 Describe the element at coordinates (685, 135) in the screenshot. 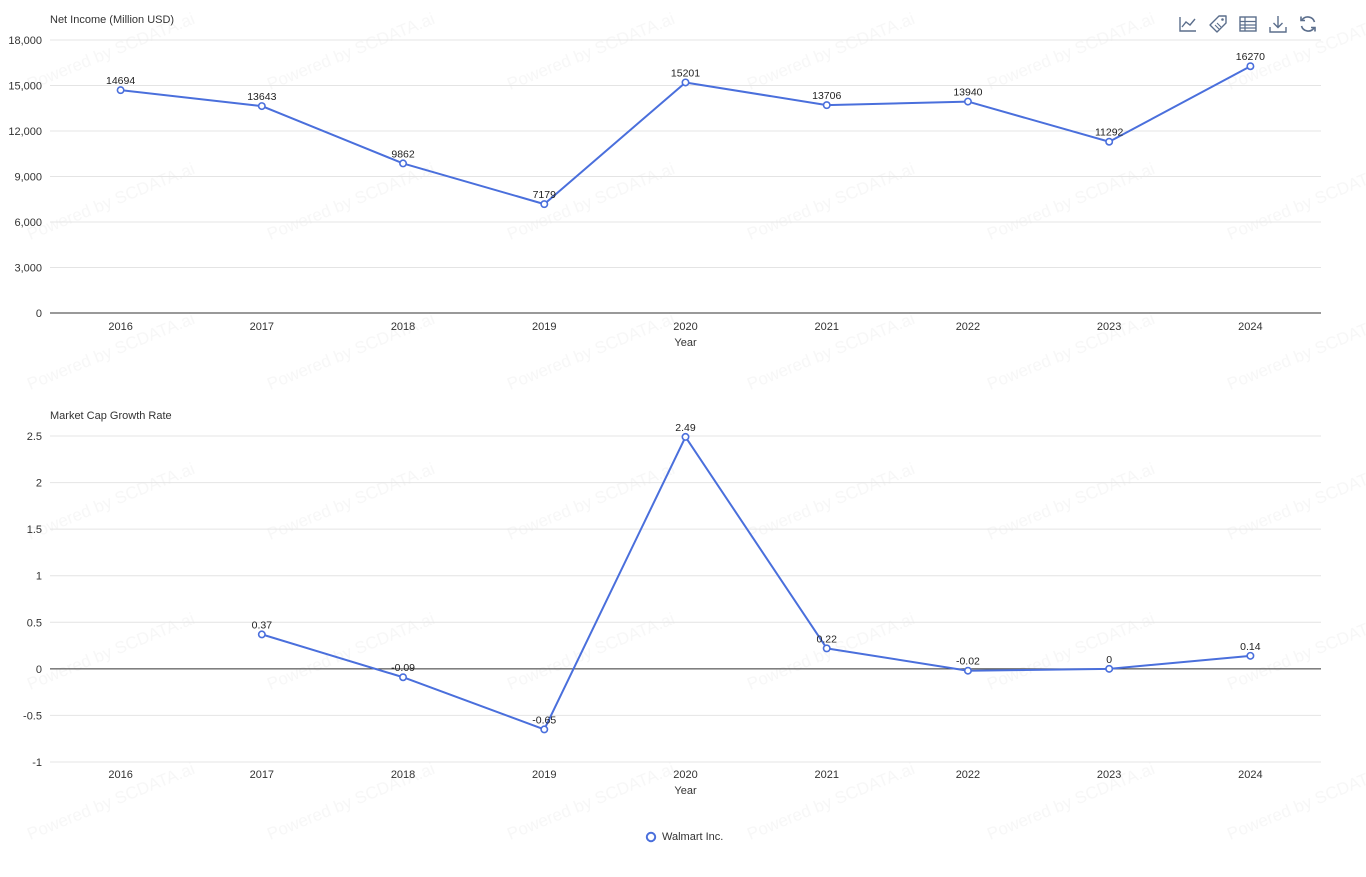

I see `series-line` at that location.